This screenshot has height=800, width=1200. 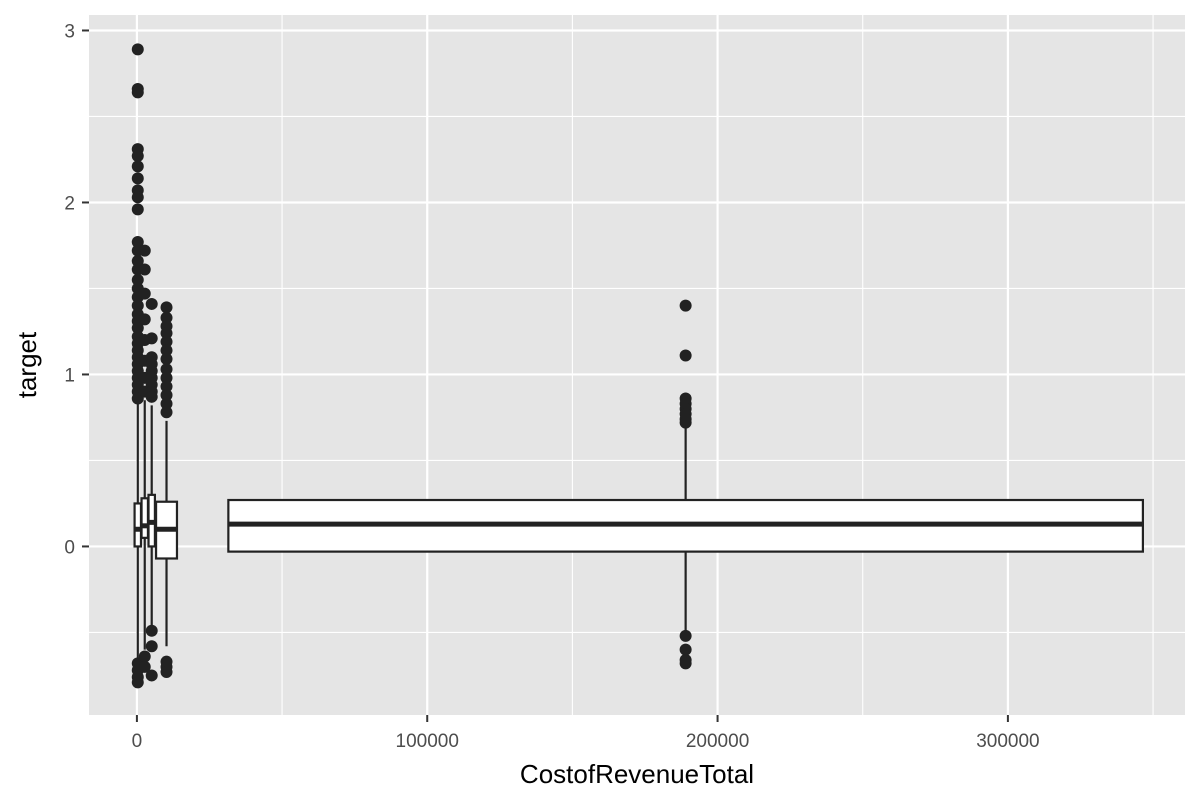 What do you see at coordinates (69, 31) in the screenshot?
I see `y-tick-label: 3` at bounding box center [69, 31].